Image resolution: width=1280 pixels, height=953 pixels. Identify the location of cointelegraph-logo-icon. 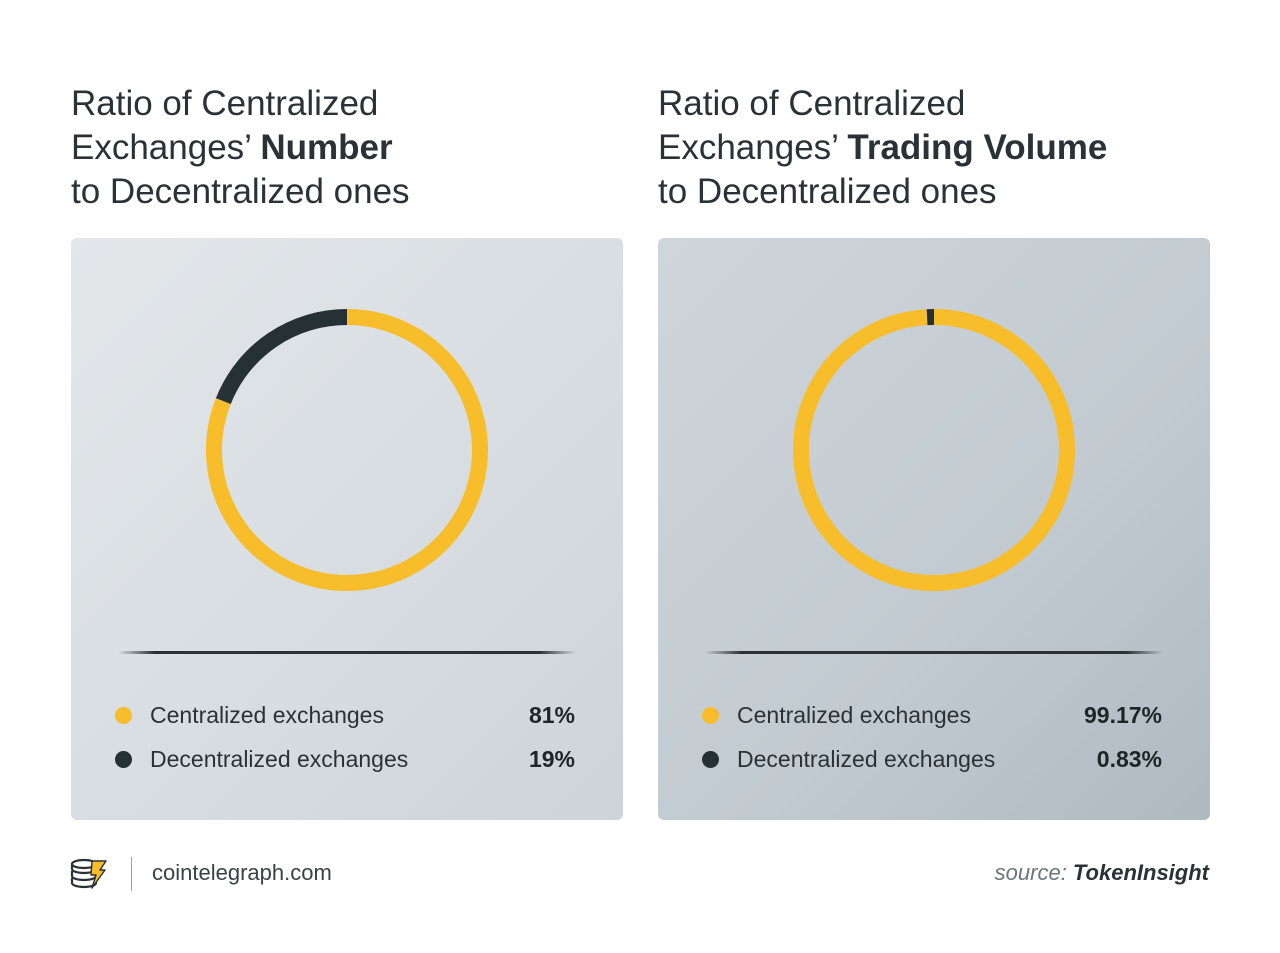
(88, 873).